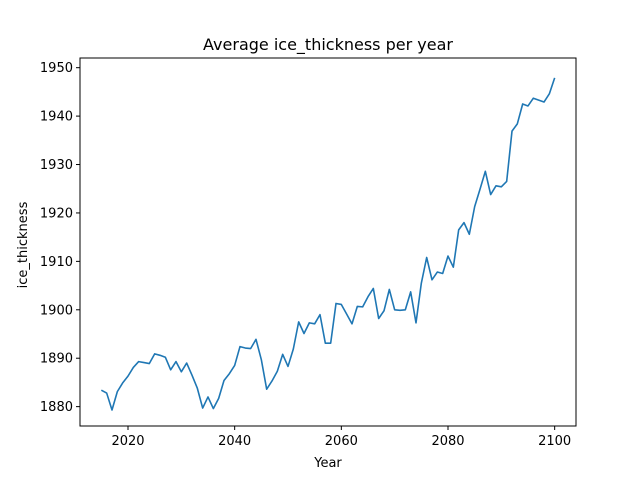 The height and width of the screenshot is (480, 640). Describe the element at coordinates (56, 117) in the screenshot. I see `y-tick-label: 1940` at that location.